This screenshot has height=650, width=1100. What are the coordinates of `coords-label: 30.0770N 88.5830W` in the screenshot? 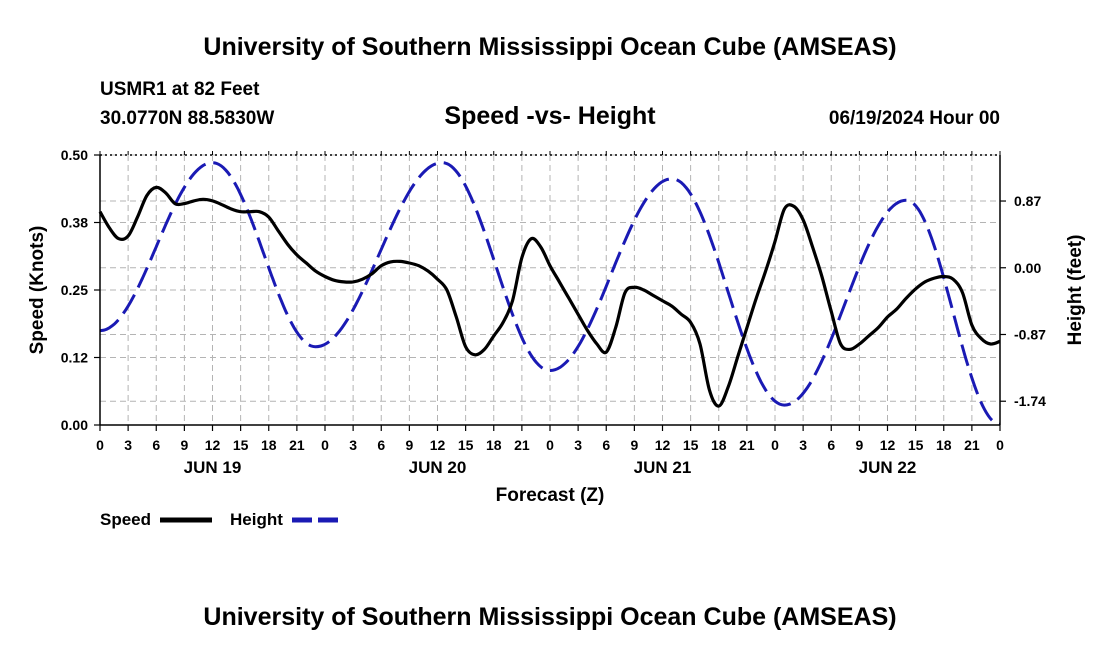 It's located at (187, 118).